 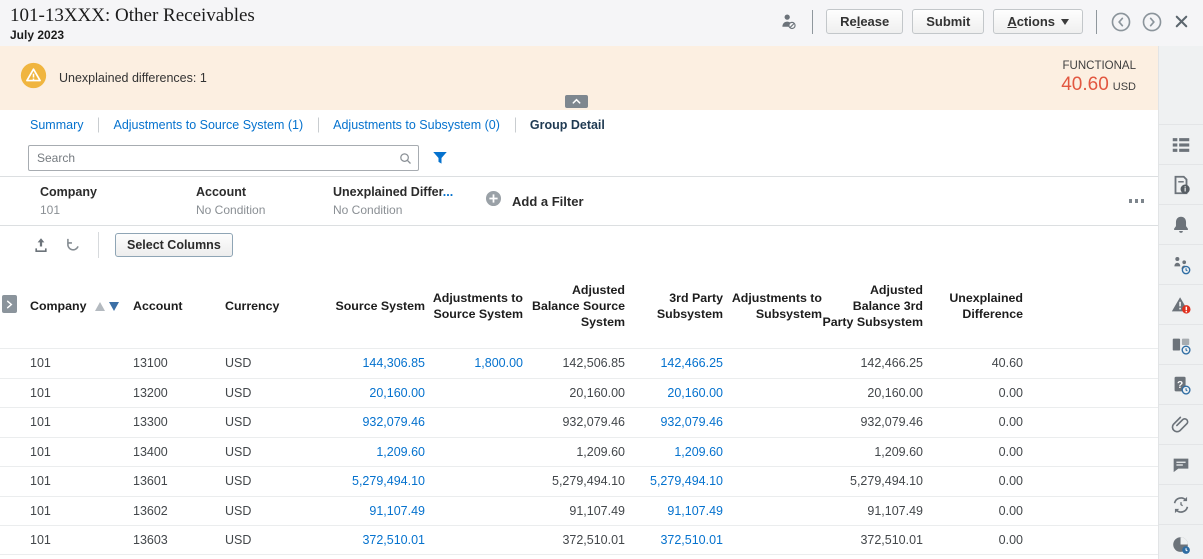 I want to click on column-header-adj_source: Adjustments to Source System, so click(x=477, y=305).